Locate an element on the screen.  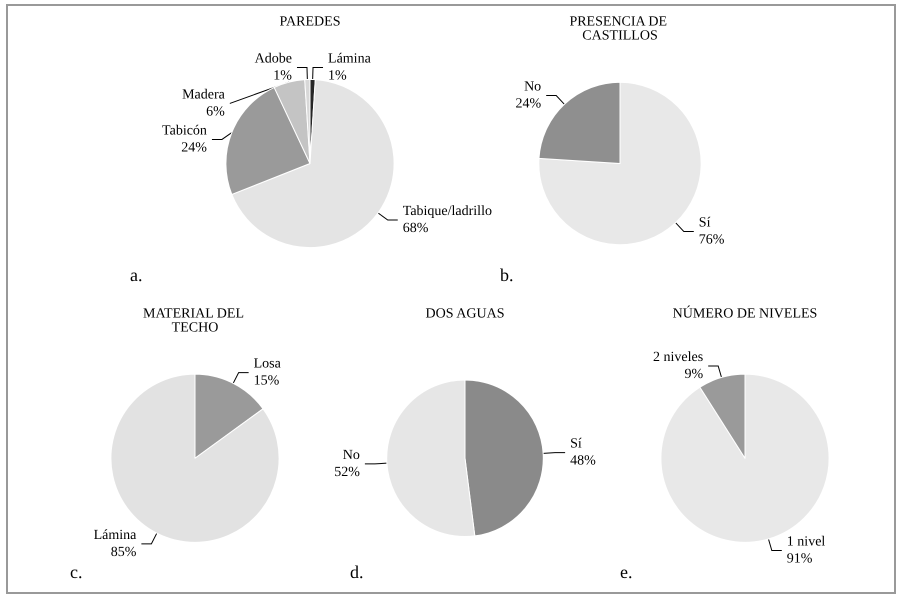
data-label: 15% is located at coordinates (267, 381).